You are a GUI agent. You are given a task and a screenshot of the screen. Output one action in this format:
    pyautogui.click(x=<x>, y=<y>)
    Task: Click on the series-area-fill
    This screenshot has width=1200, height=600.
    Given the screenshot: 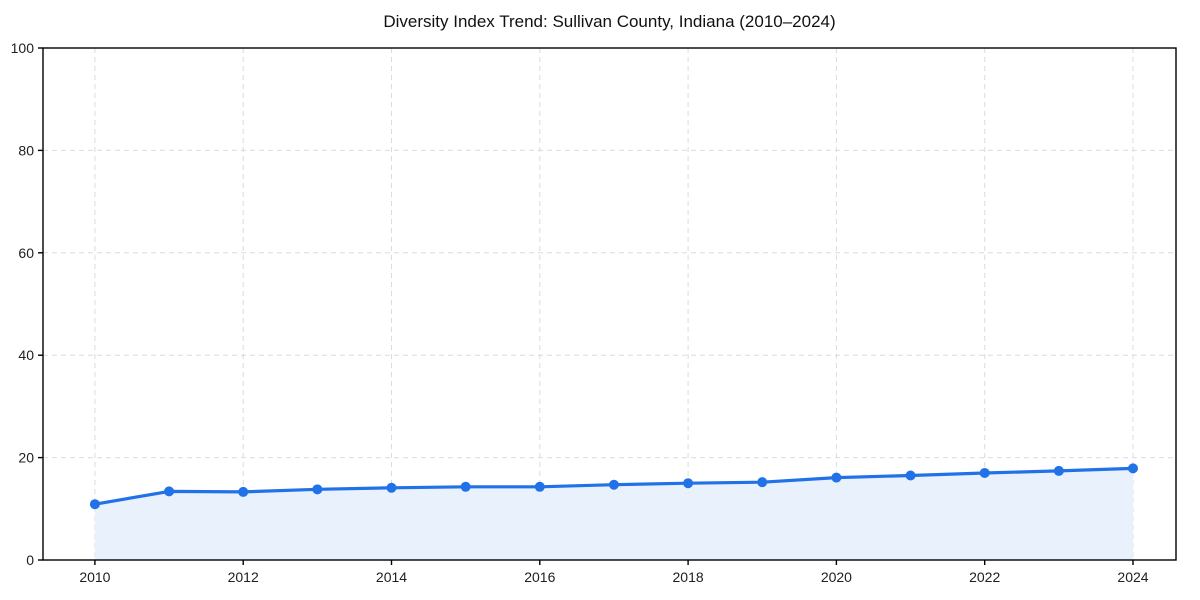 What is the action you would take?
    pyautogui.click(x=613, y=514)
    